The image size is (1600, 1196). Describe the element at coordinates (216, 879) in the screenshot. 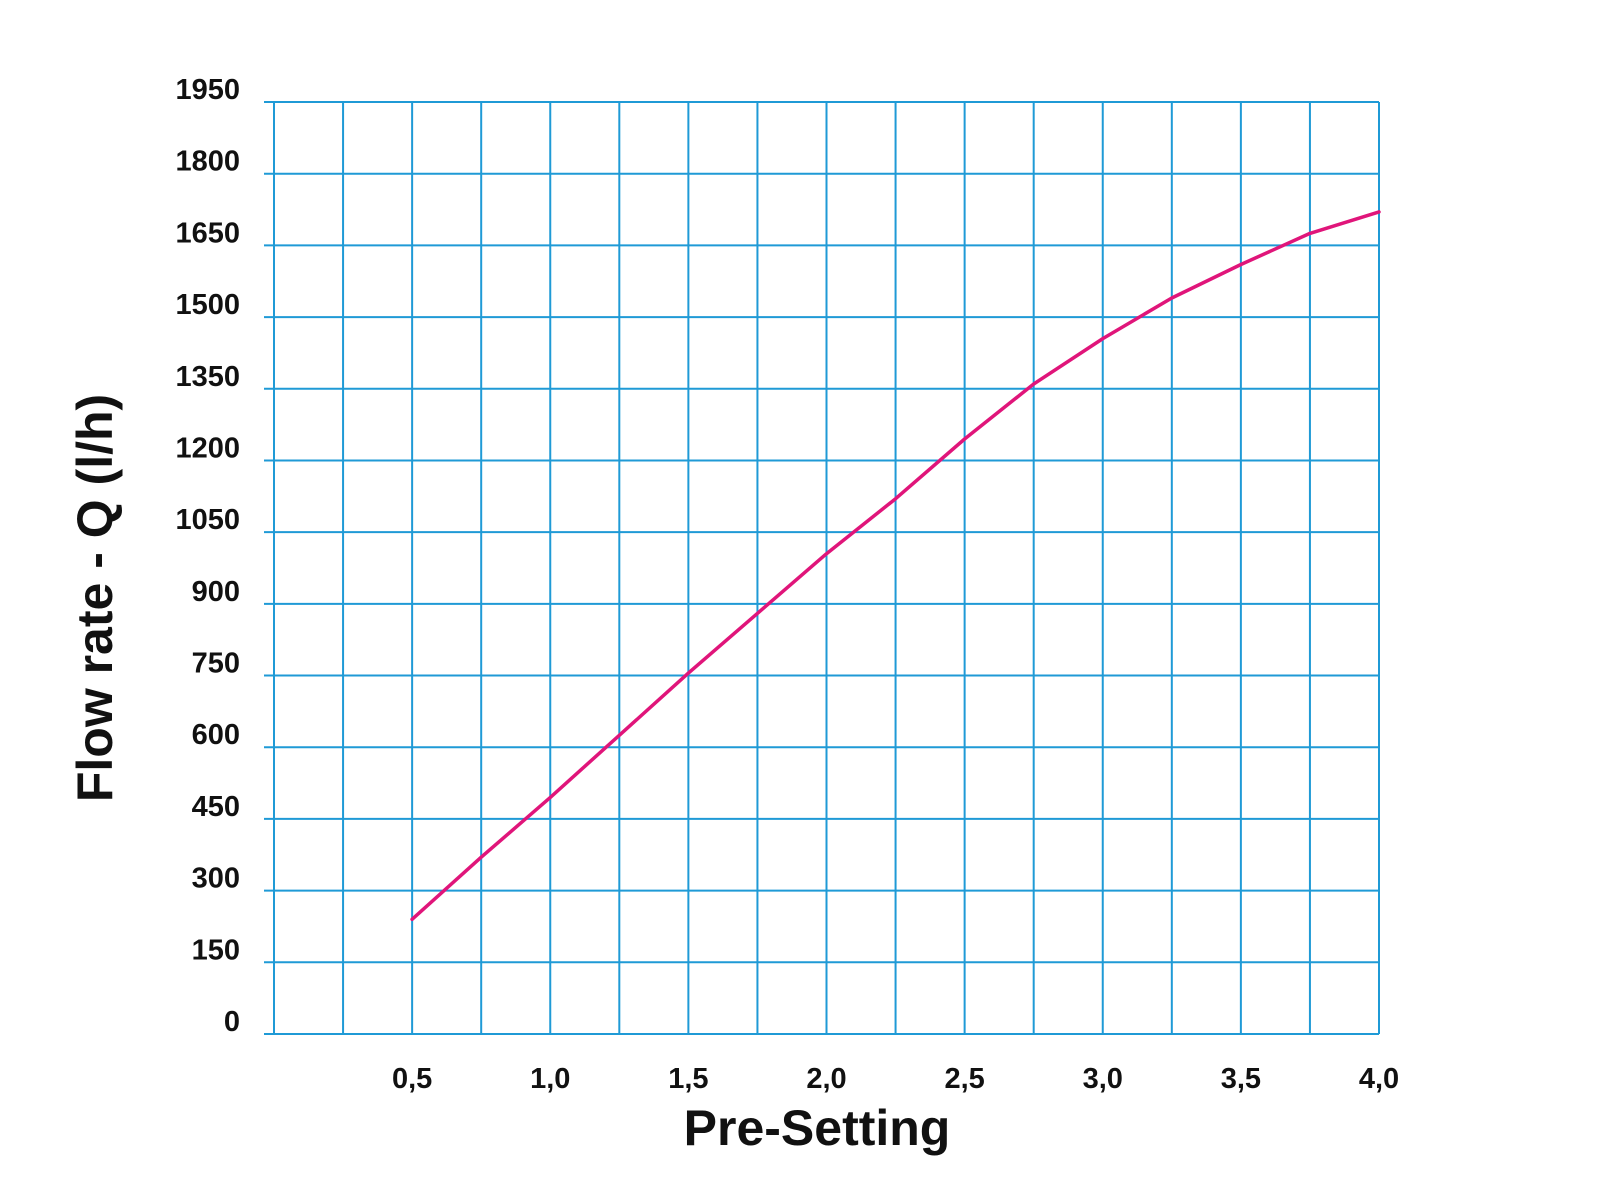

I see `y-tick-label: 300` at that location.